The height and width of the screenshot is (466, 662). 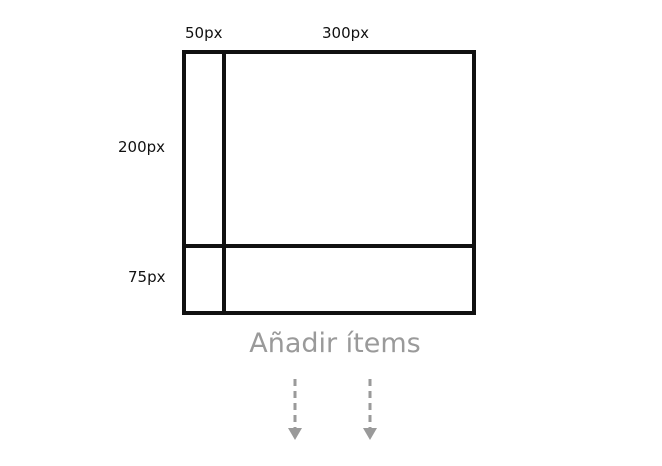 What do you see at coordinates (142, 147) in the screenshot?
I see `row-1-height-label: 200px` at bounding box center [142, 147].